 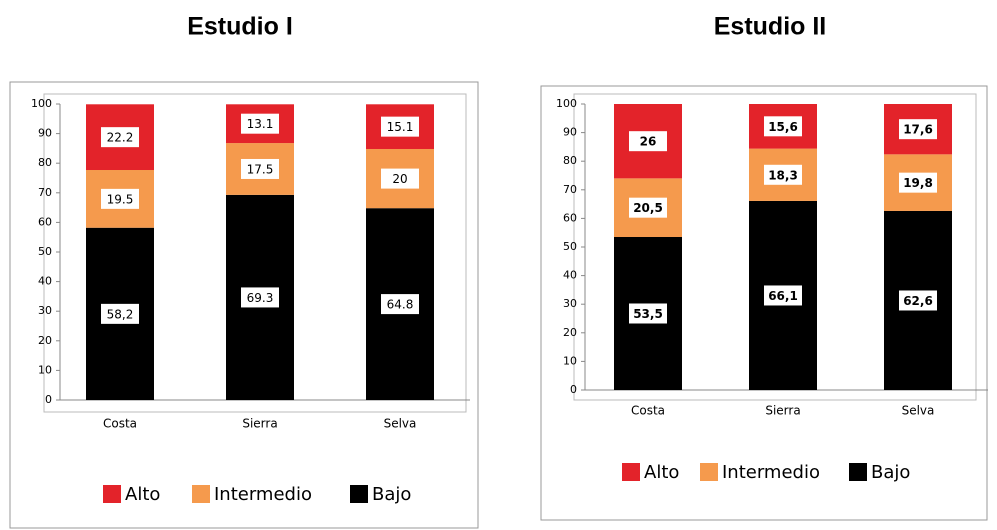 I want to click on data-label: 19,8, so click(x=918, y=183).